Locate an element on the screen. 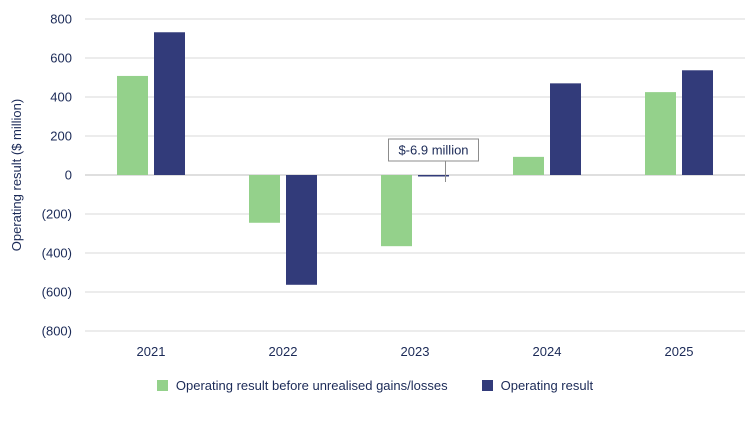  y-axis-label: Operating result ($ million) is located at coordinates (16, 175).